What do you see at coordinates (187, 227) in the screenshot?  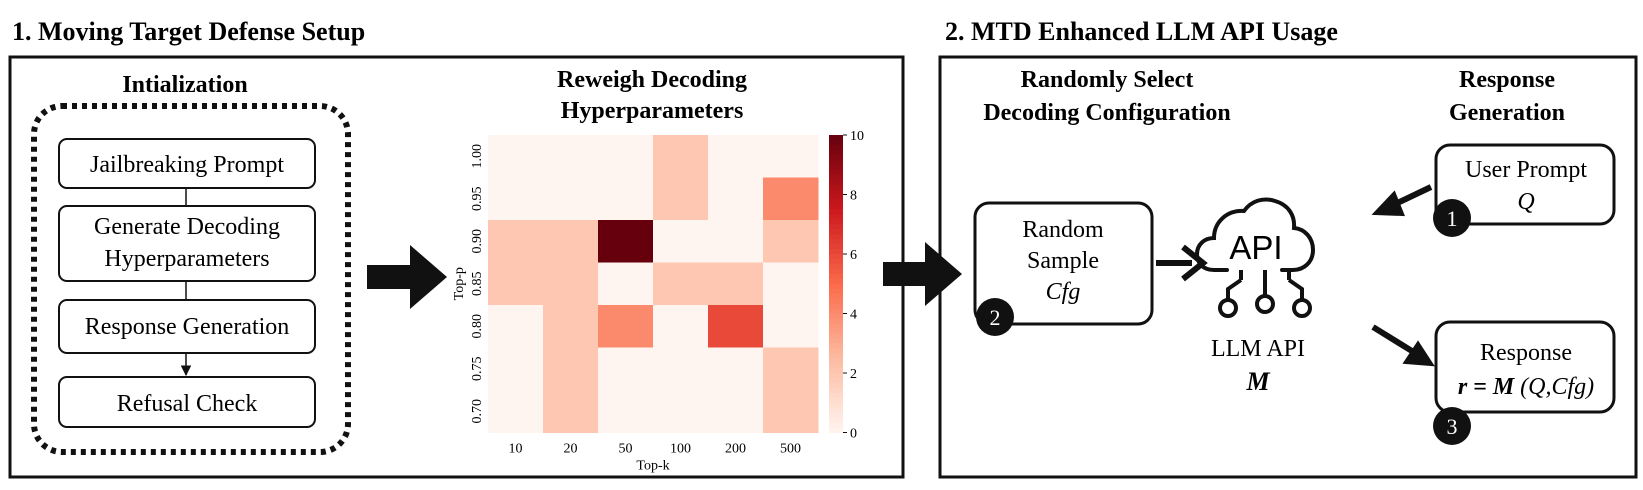 I see `step-generate-decoding-label: Generate Decoding` at bounding box center [187, 227].